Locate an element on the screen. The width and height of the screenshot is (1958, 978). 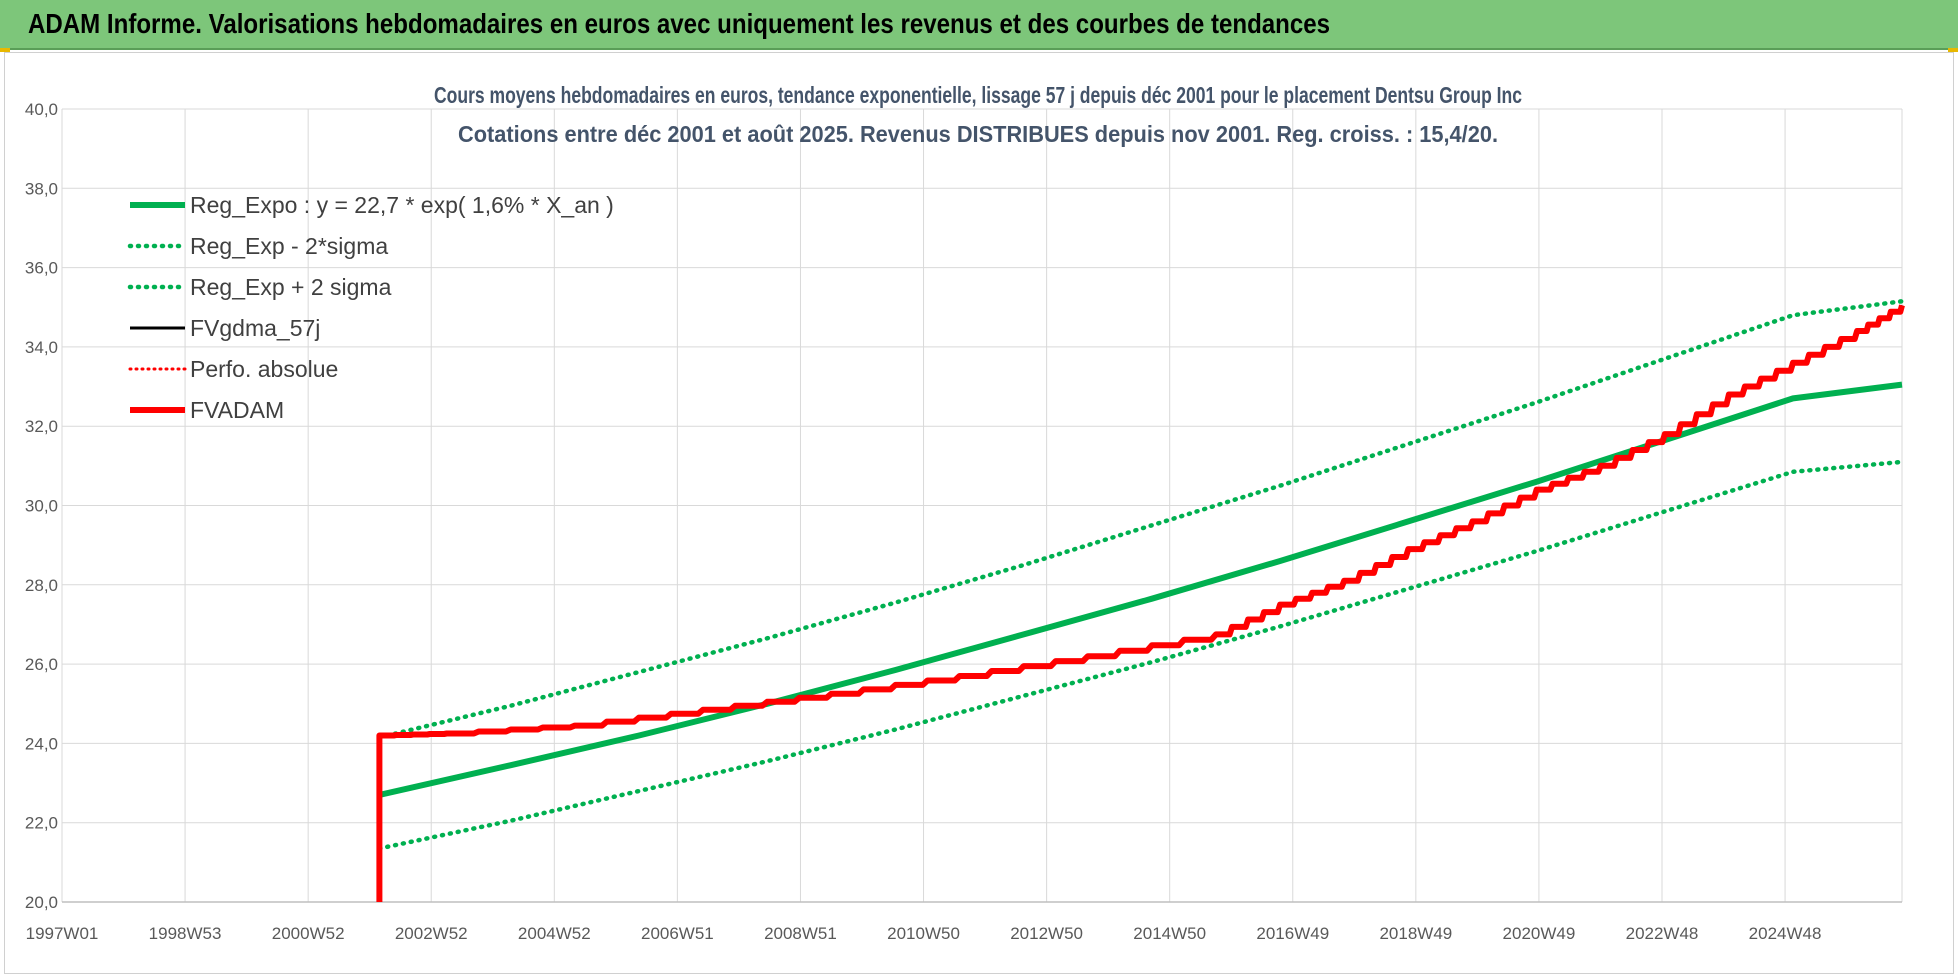
y-tick-label: 24,0 is located at coordinates (41, 743).